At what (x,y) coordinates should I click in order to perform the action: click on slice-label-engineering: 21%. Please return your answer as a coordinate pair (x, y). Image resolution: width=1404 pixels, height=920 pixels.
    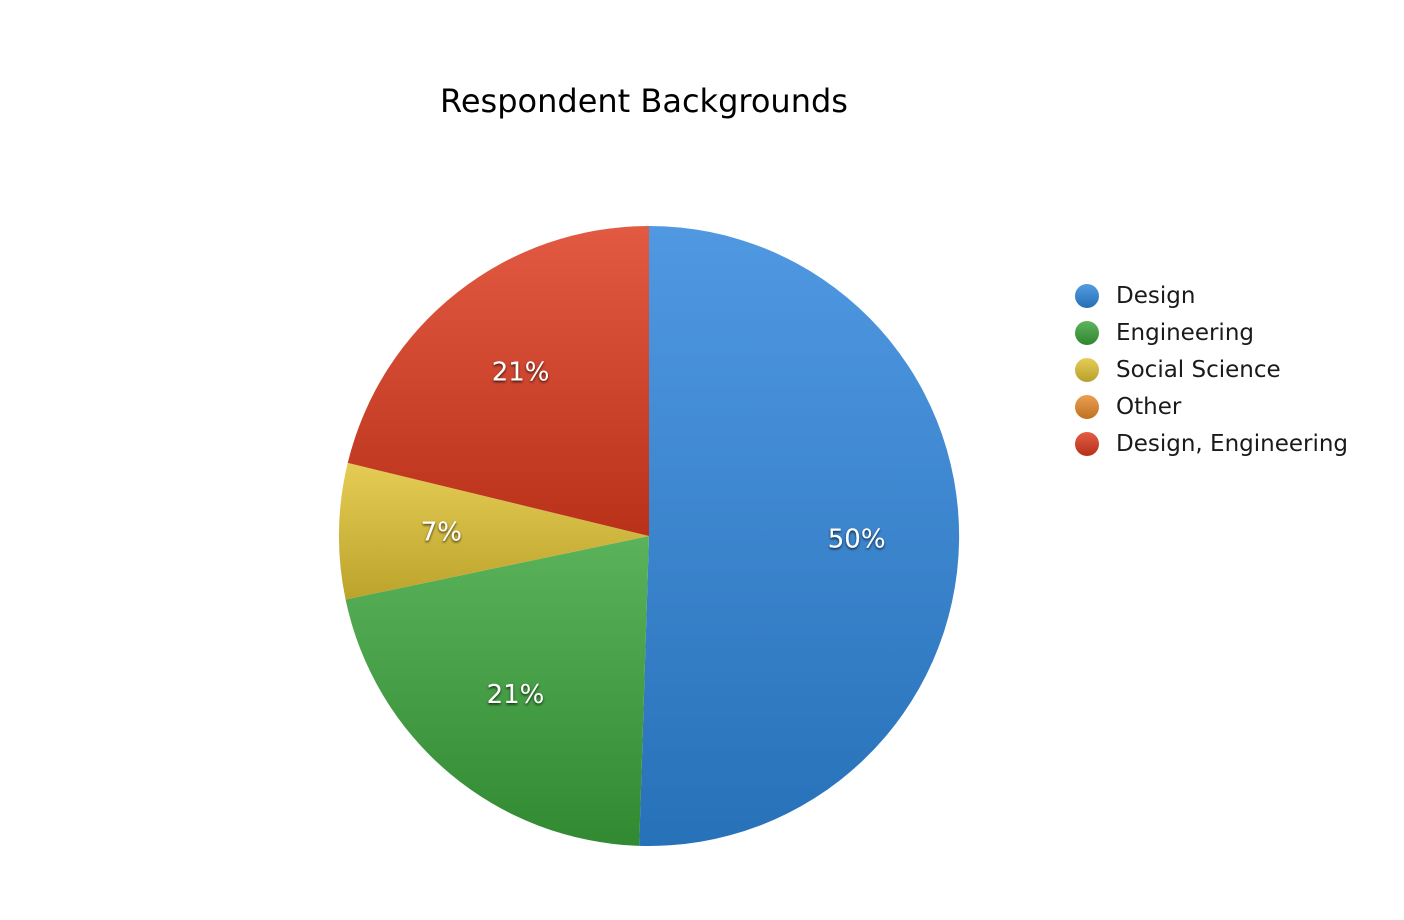
    Looking at the image, I should click on (516, 695).